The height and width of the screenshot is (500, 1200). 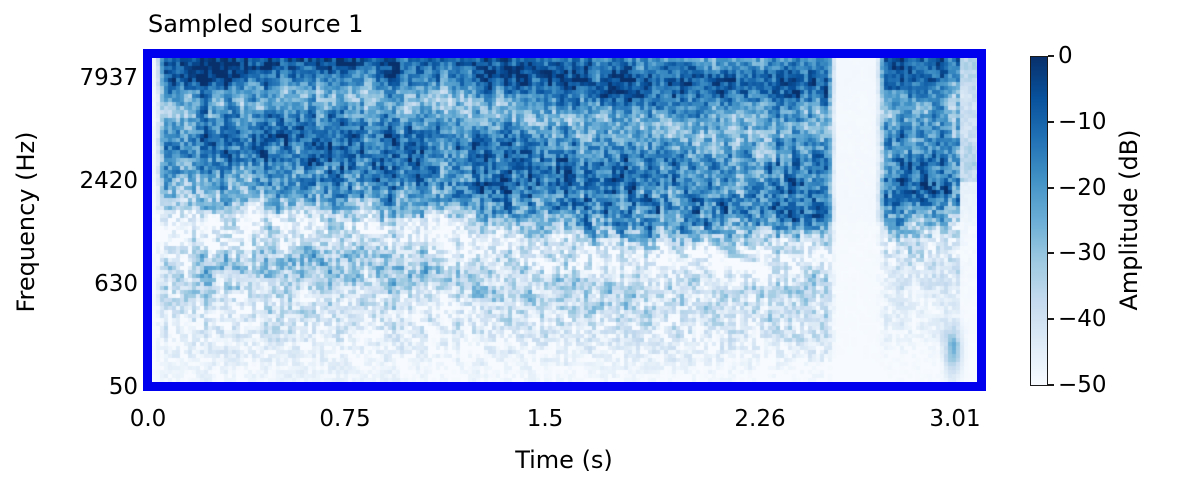 What do you see at coordinates (1082, 122) in the screenshot?
I see `colorbar-tick-label--10: −10` at bounding box center [1082, 122].